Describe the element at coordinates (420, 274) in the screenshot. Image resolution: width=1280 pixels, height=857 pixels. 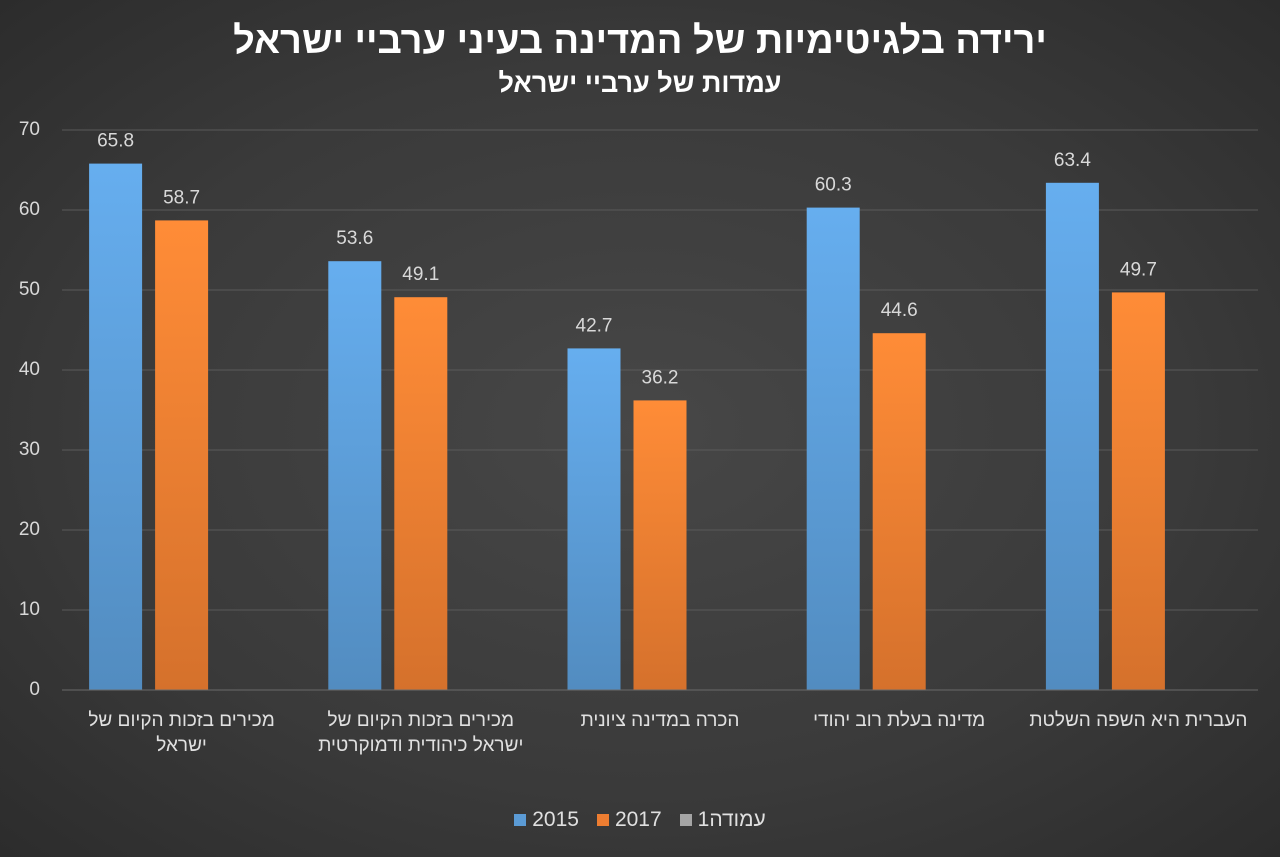
I see `data-label: 49.1` at that location.